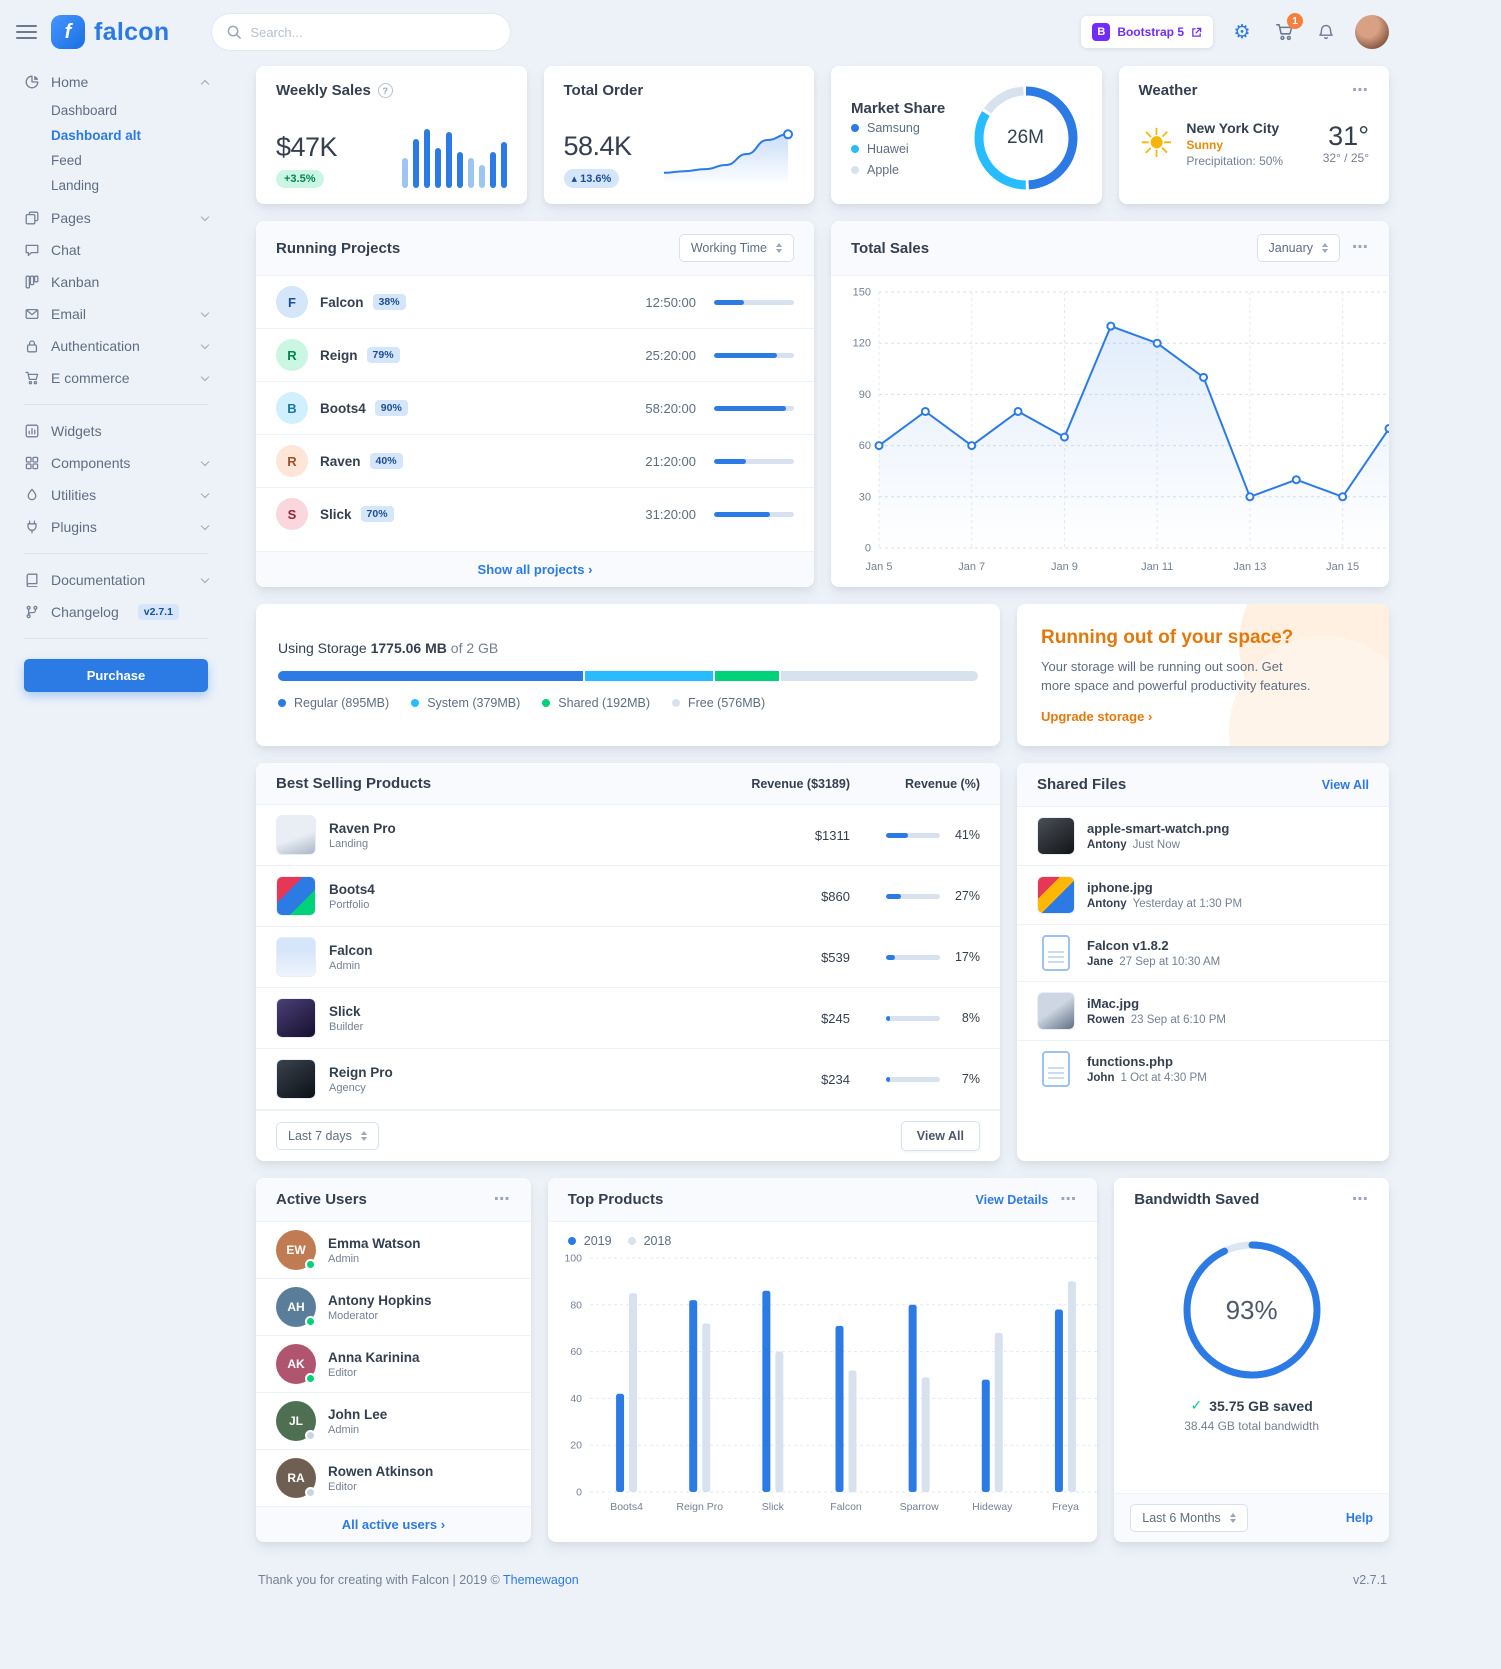 This screenshot has height=1669, width=1501. I want to click on settings-gear-button: ⚙, so click(1242, 32).